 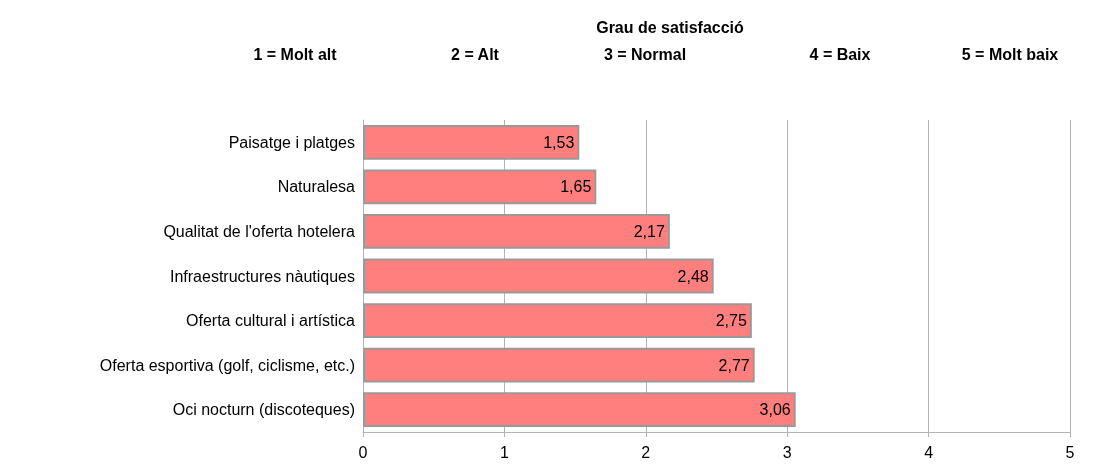 What do you see at coordinates (475, 54) in the screenshot?
I see `text: 2 = Alt` at bounding box center [475, 54].